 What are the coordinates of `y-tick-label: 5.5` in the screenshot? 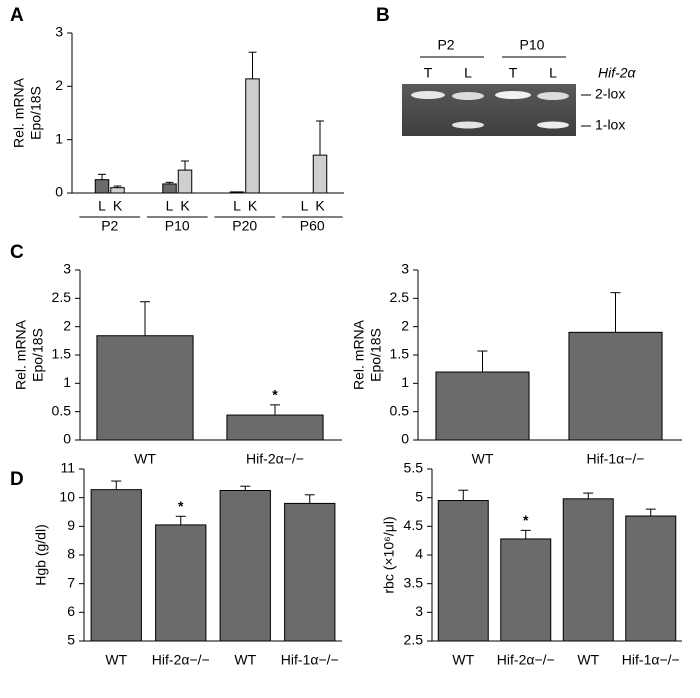 It's located at (414, 468).